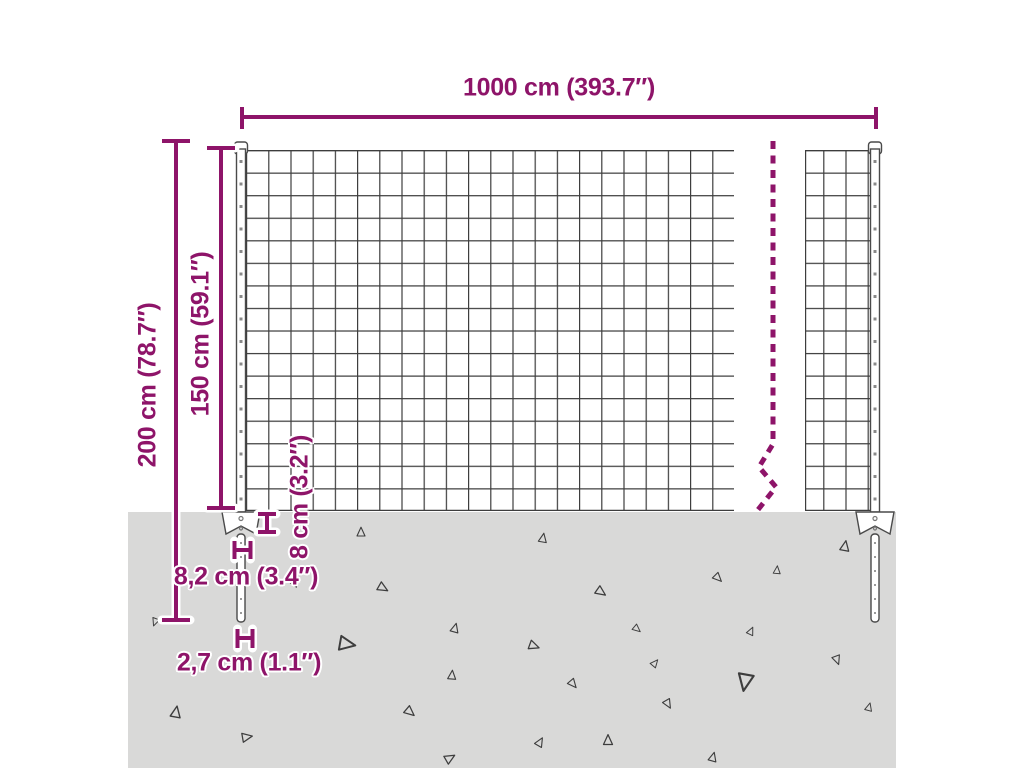 Image resolution: width=1024 pixels, height=768 pixels. What do you see at coordinates (559, 118) in the screenshot?
I see `dimension-total-width` at bounding box center [559, 118].